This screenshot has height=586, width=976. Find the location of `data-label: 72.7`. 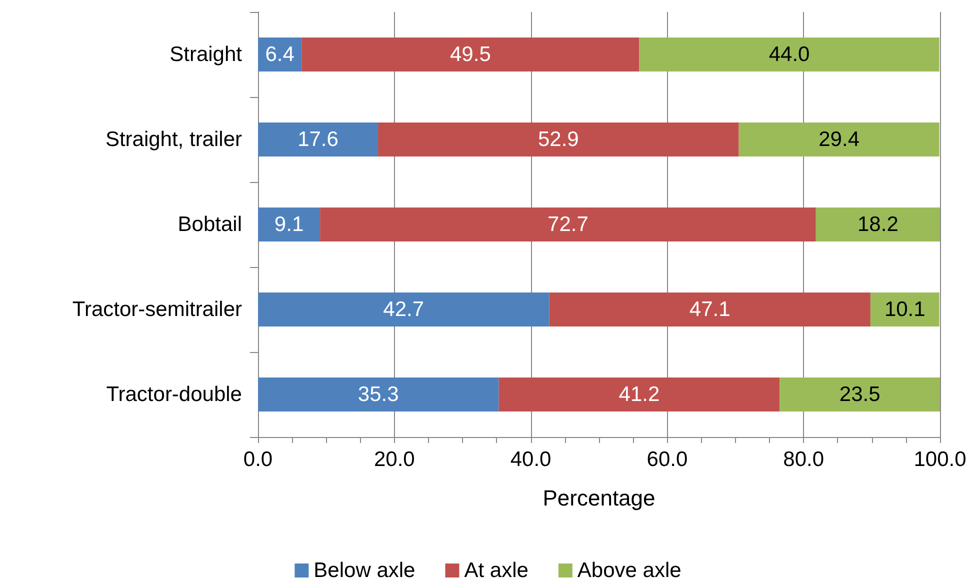

data-label: 72.7 is located at coordinates (568, 224).